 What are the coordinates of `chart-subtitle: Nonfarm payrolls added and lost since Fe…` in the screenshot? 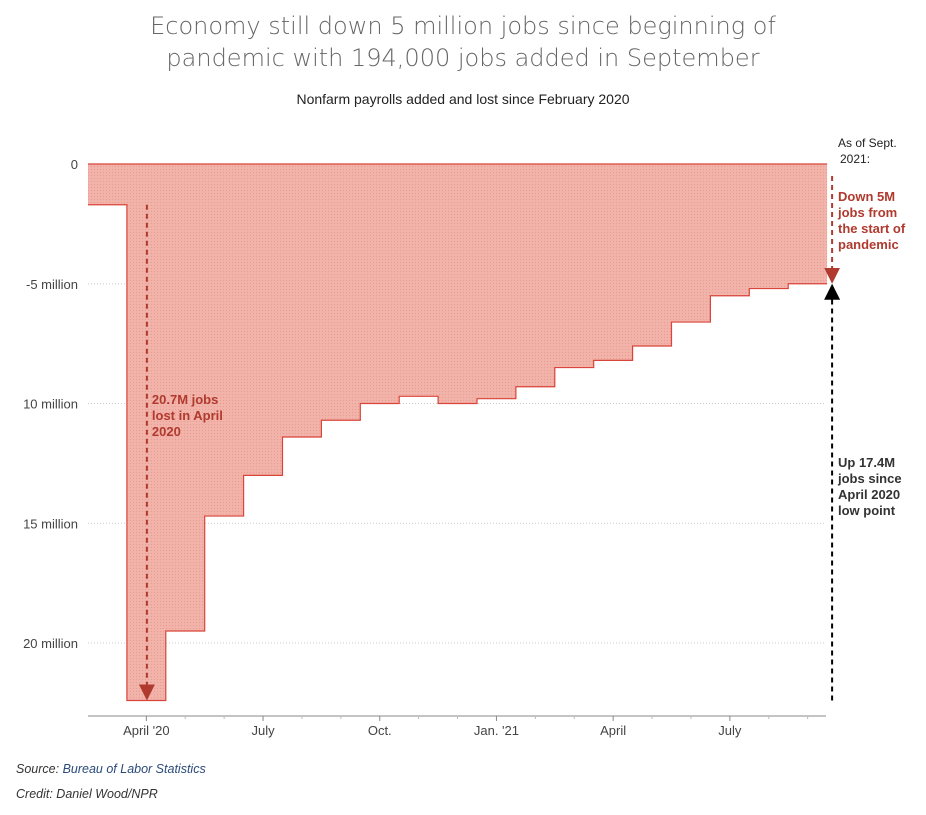 It's located at (463, 99).